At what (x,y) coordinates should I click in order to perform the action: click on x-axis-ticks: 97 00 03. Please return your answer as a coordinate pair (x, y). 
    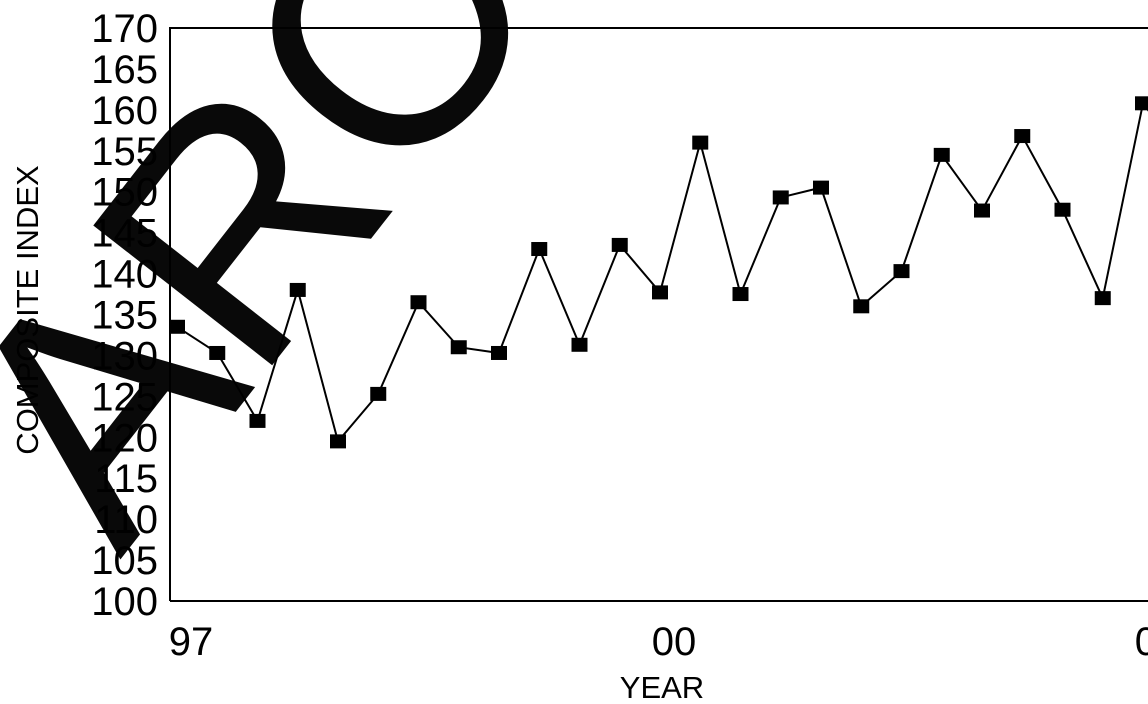
    Looking at the image, I should click on (658, 642).